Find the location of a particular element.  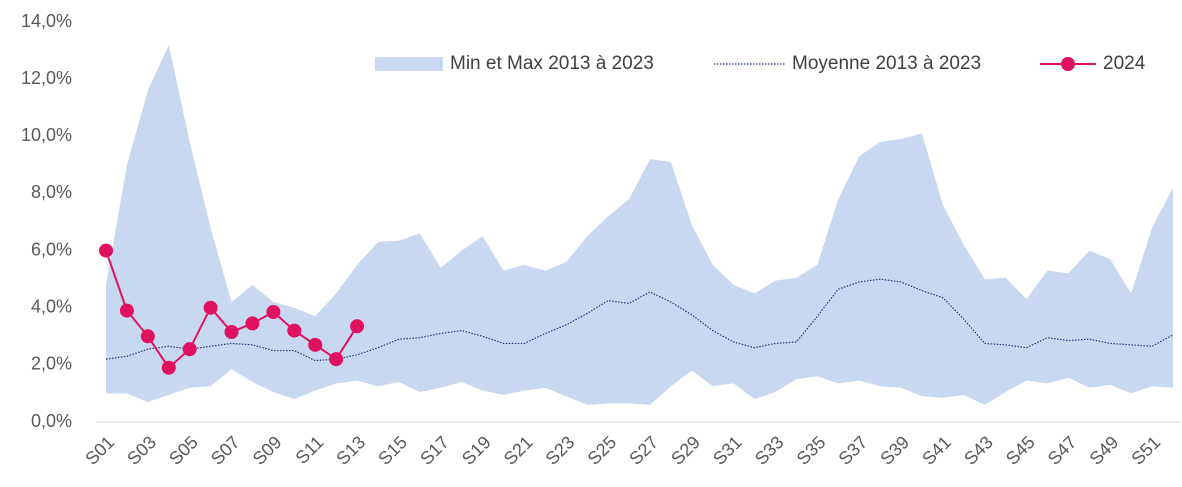

x-tick-label: S23 is located at coordinates (560, 450).